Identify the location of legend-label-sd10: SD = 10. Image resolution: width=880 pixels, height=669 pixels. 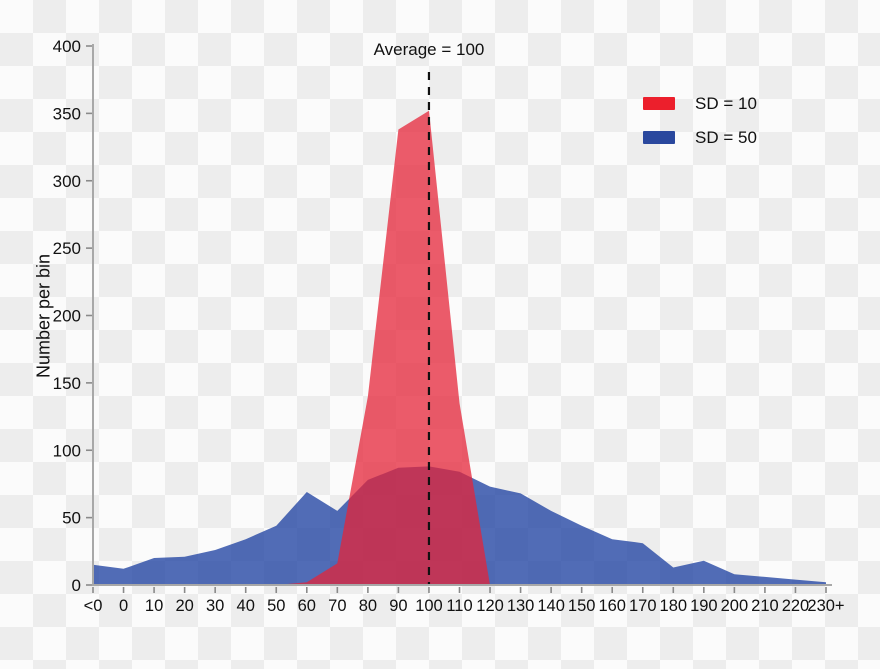
(726, 103).